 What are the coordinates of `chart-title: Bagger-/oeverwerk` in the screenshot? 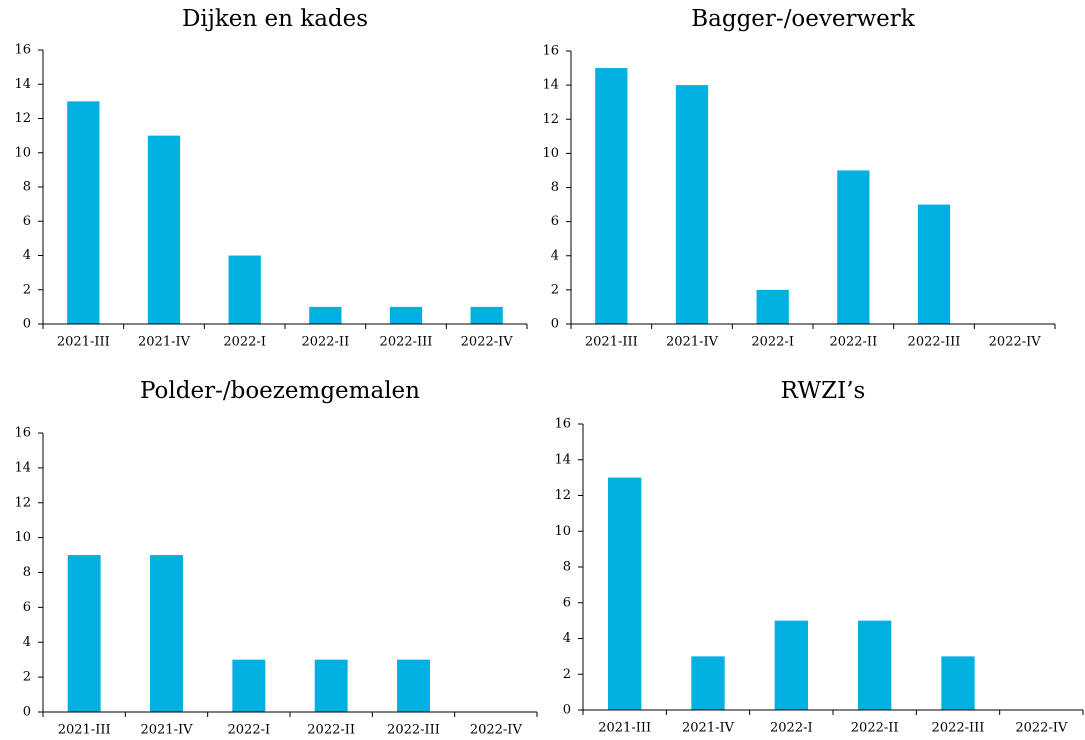 It's located at (803, 19).